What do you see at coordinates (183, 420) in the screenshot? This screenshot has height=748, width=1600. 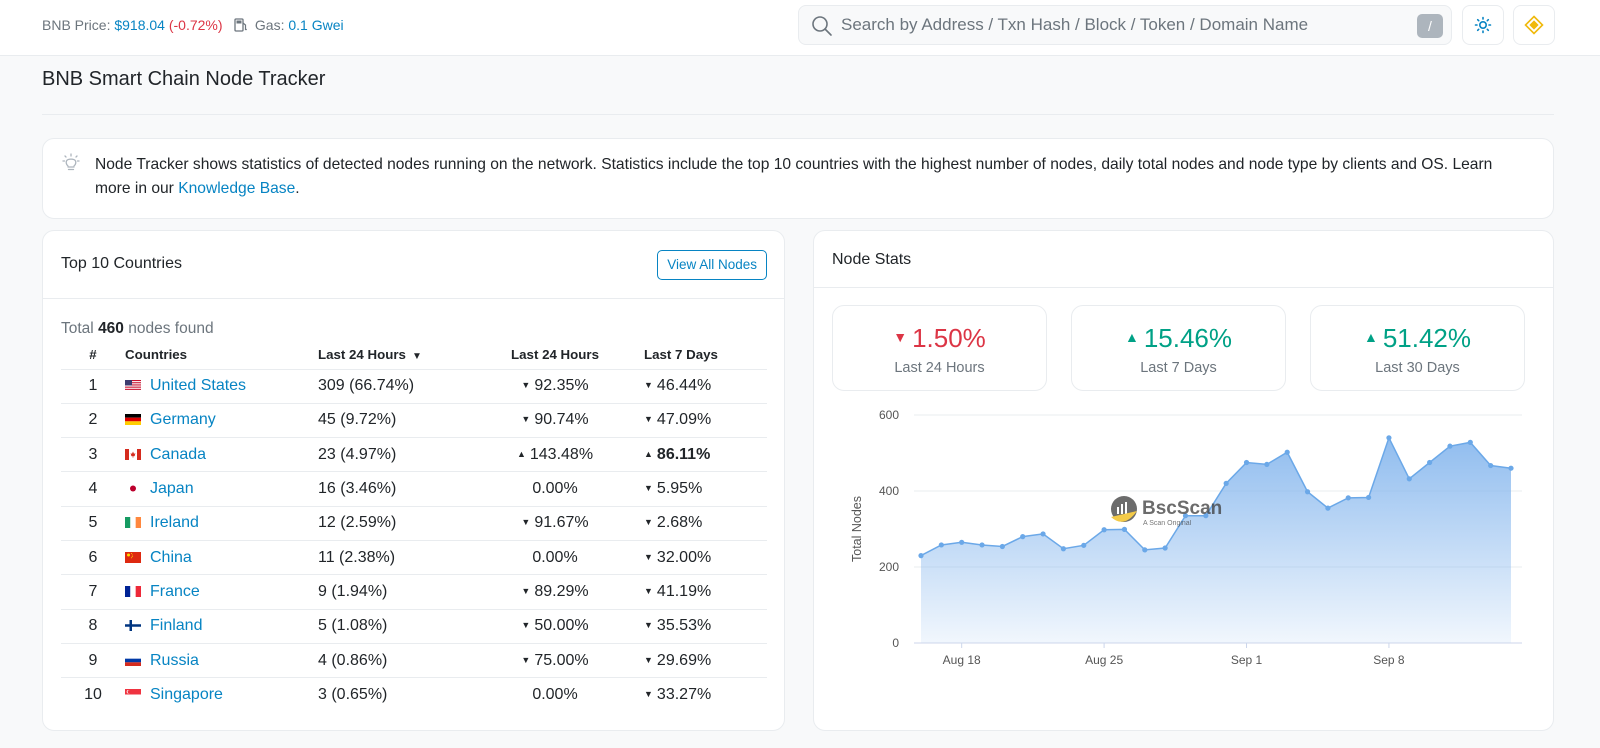 I see `country-link: Germany` at bounding box center [183, 420].